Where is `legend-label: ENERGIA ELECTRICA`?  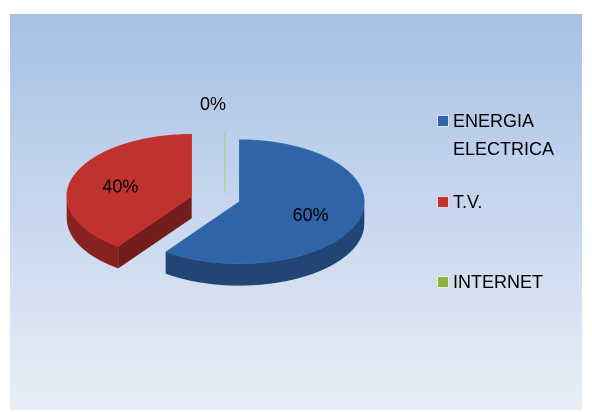
legend-label: ENERGIA ELECTRICA is located at coordinates (504, 135).